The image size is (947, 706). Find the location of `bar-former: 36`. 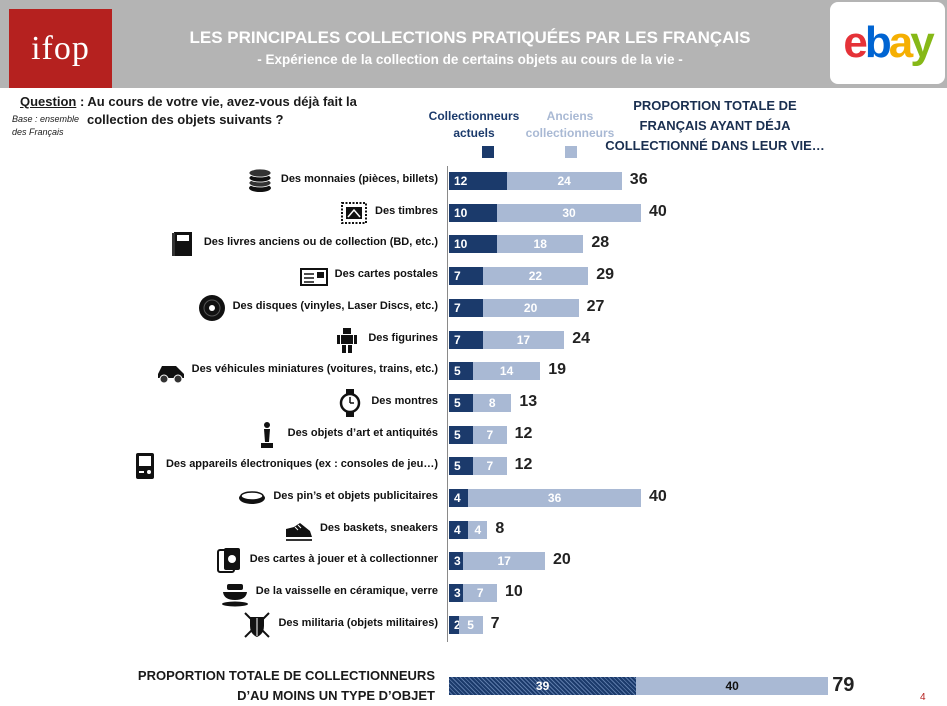

bar-former: 36 is located at coordinates (554, 498).